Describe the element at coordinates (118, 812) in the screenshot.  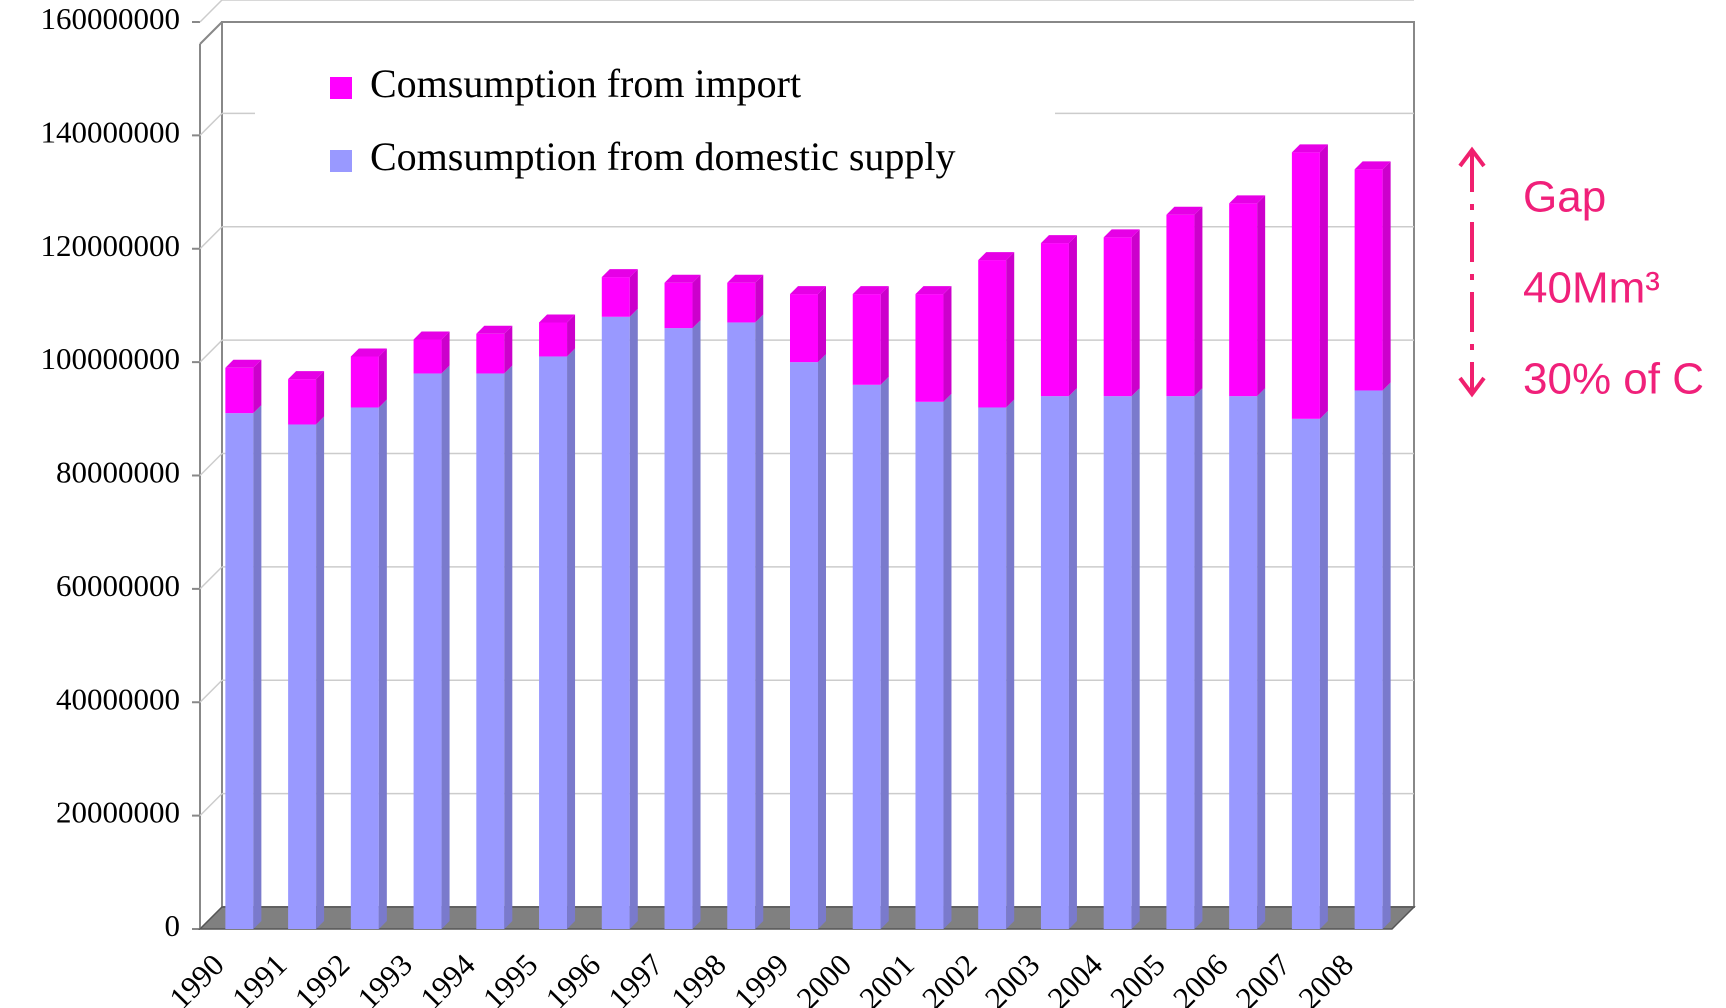
I see `y-tick-label: 20000000` at that location.